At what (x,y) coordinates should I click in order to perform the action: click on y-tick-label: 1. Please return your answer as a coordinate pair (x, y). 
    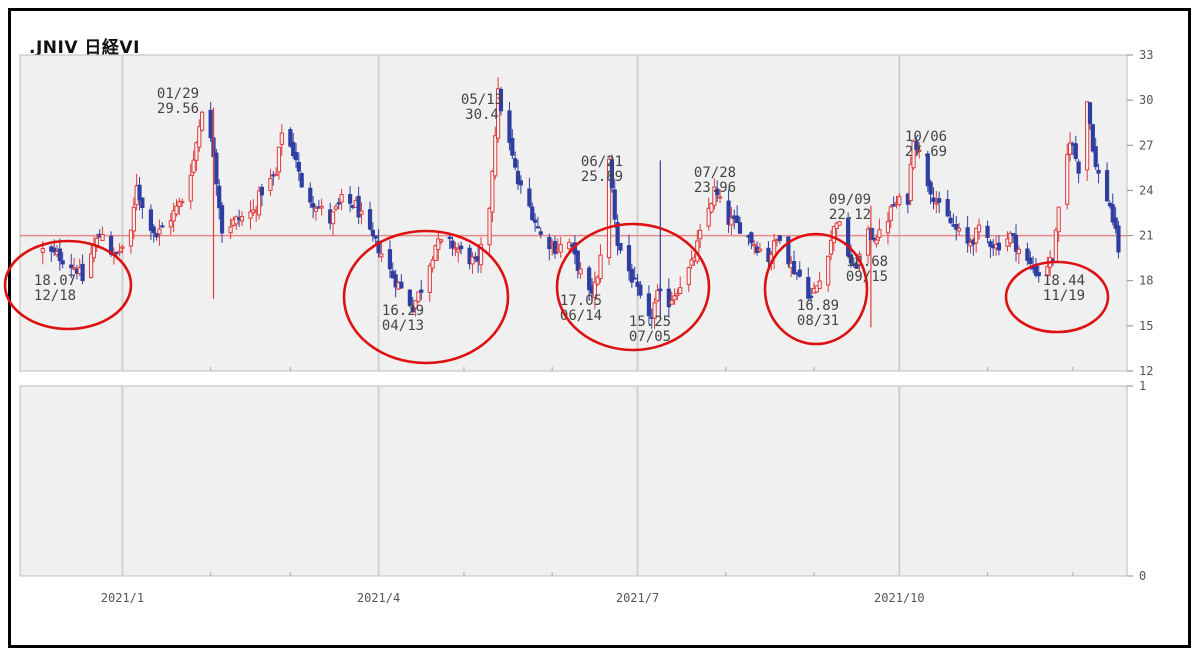
    Looking at the image, I should click on (1142, 386).